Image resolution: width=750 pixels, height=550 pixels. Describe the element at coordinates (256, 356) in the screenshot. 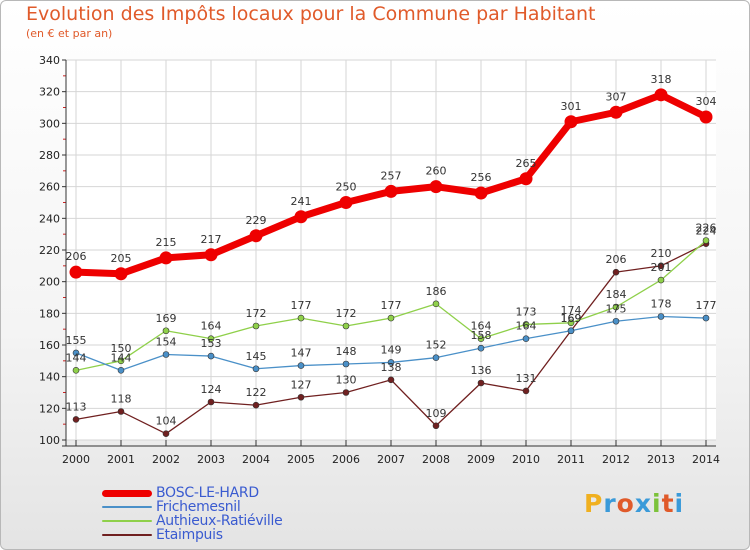

I see `data-label: 145` at that location.